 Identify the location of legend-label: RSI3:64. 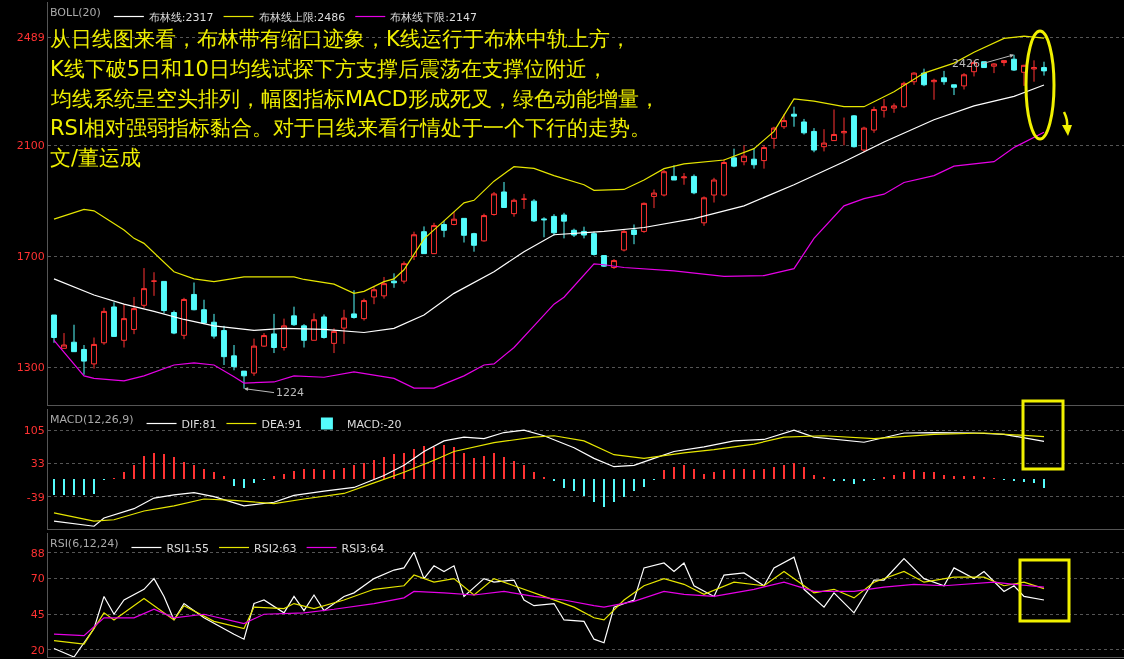
(363, 548).